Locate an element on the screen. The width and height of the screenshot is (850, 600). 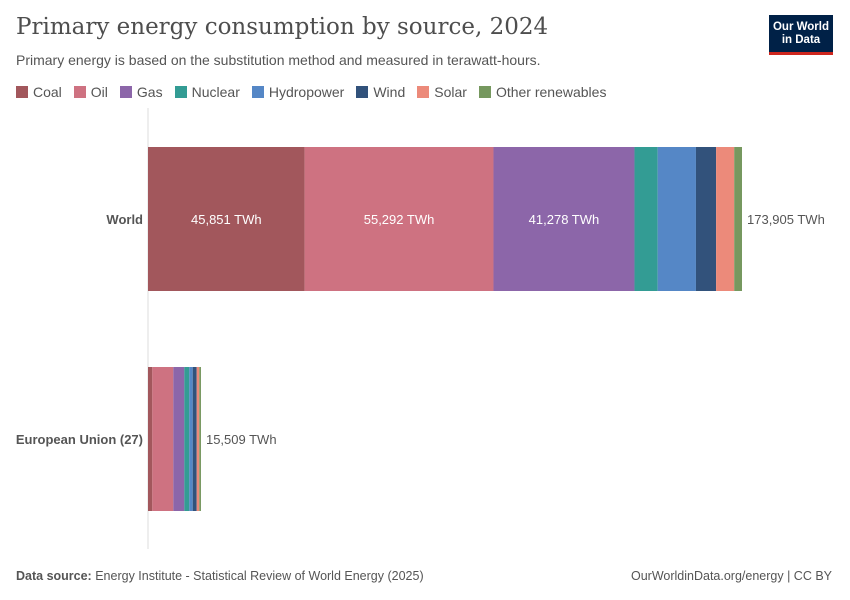
legend-label: Oil is located at coordinates (99, 92).